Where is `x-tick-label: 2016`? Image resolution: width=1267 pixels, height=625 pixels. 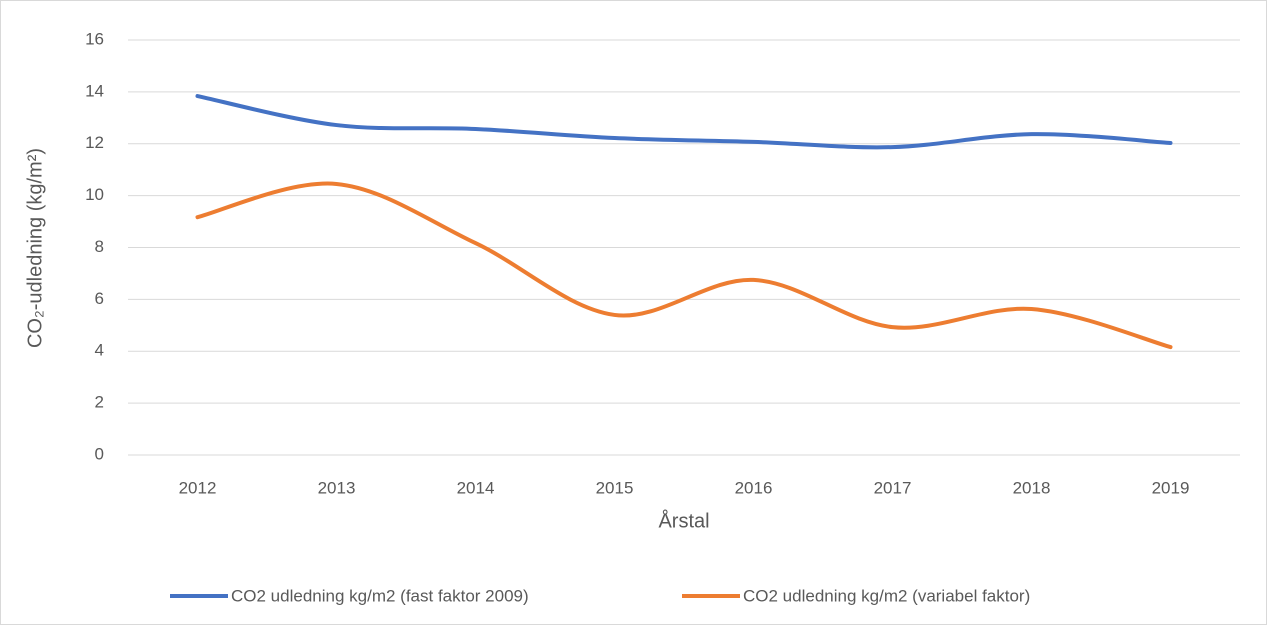
x-tick-label: 2016 is located at coordinates (754, 487).